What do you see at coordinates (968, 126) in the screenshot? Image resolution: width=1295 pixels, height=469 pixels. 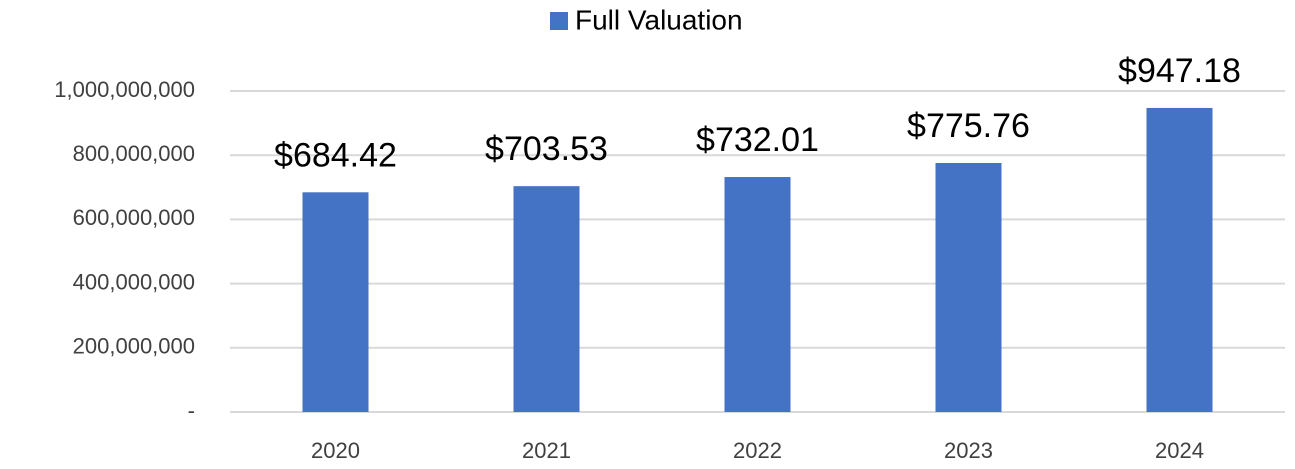 I see `data-label: $775.76` at bounding box center [968, 126].